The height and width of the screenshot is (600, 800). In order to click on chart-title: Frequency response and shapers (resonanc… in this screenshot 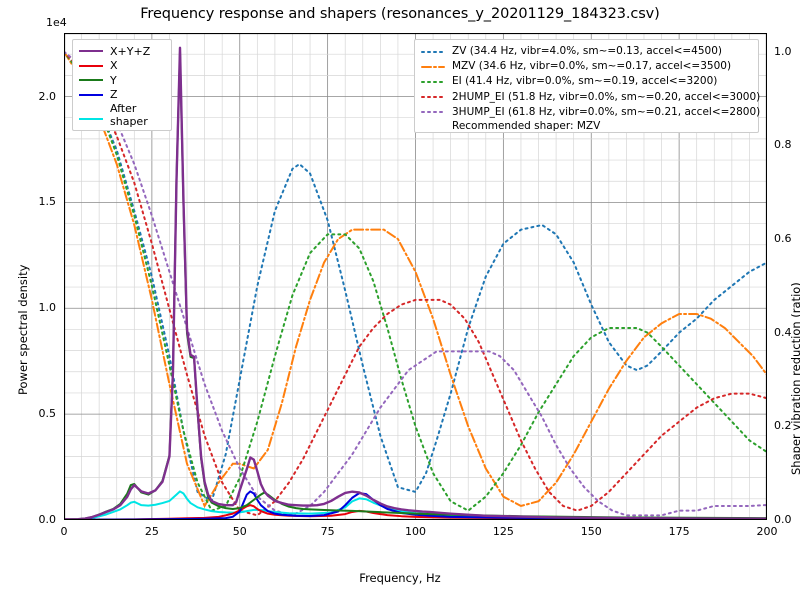, I will do `click(400, 14)`.